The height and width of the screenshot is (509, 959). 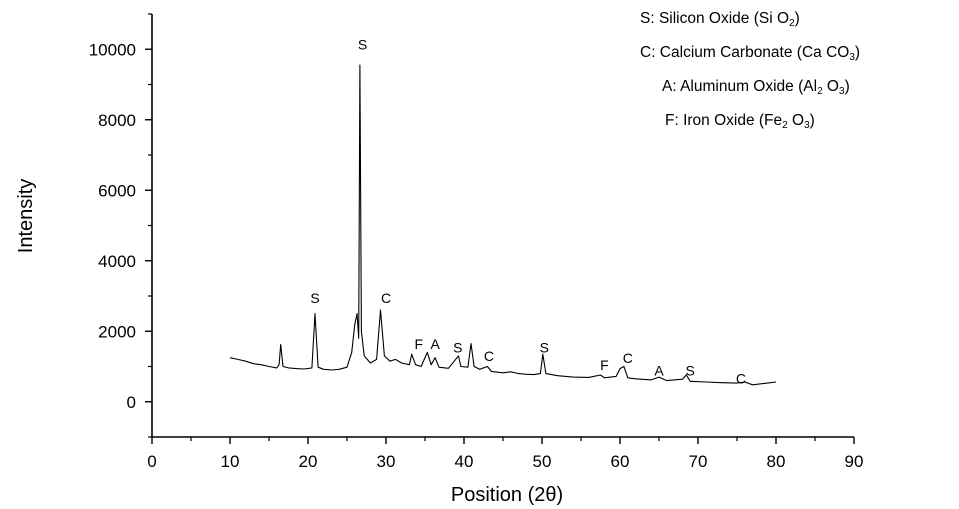 What do you see at coordinates (756, 87) in the screenshot?
I see `legend-item-aluminum-oxide: A: Aluminum Oxide (Al2 O3)` at bounding box center [756, 87].